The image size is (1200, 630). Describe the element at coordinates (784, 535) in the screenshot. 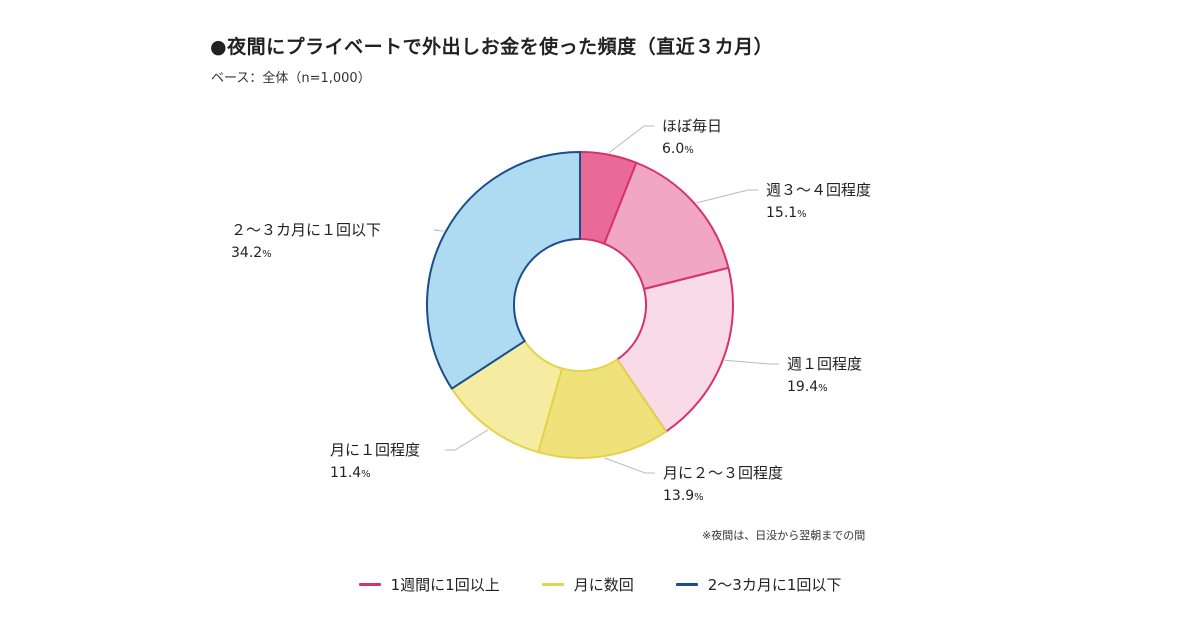

I see `footnote: ※夜間は、日没から翌朝までの間` at that location.